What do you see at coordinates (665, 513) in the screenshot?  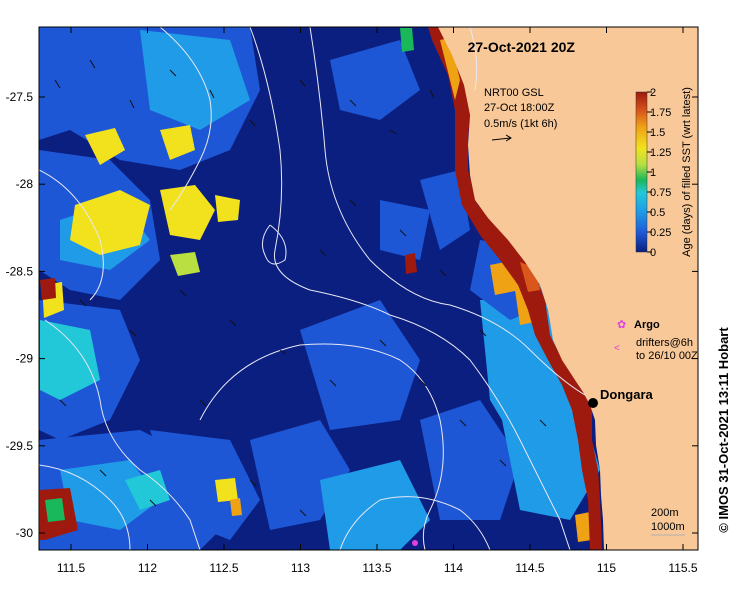 I see `depth-legend-200m: 200m` at bounding box center [665, 513].